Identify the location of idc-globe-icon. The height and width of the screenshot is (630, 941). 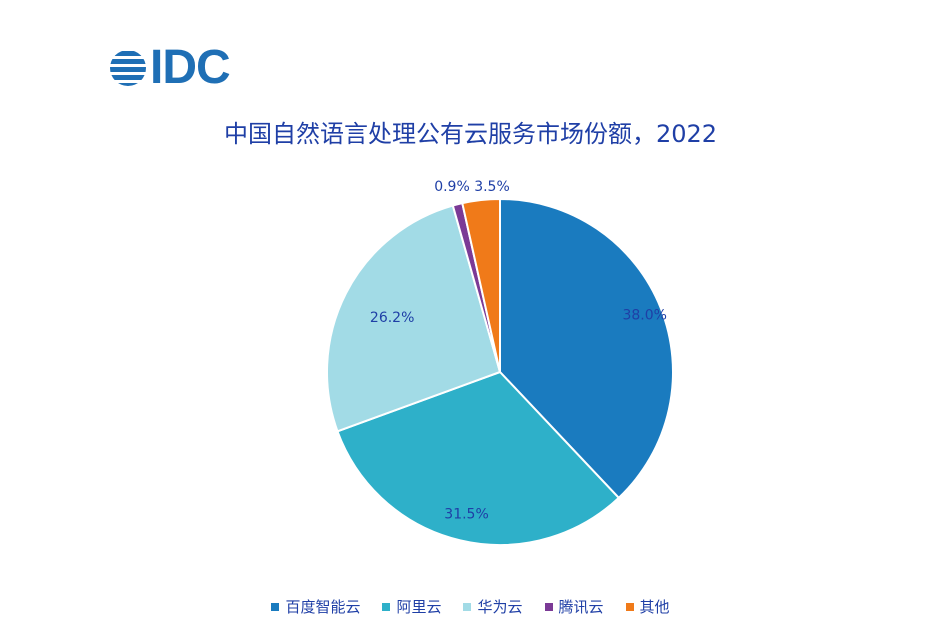
(128, 68).